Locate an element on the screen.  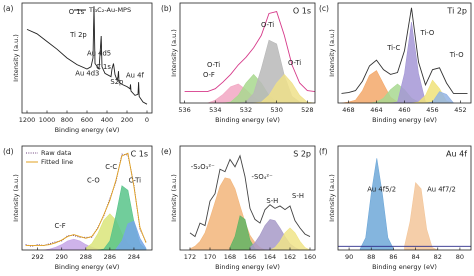
panel-label: (d) is located at coordinates (8, 151).